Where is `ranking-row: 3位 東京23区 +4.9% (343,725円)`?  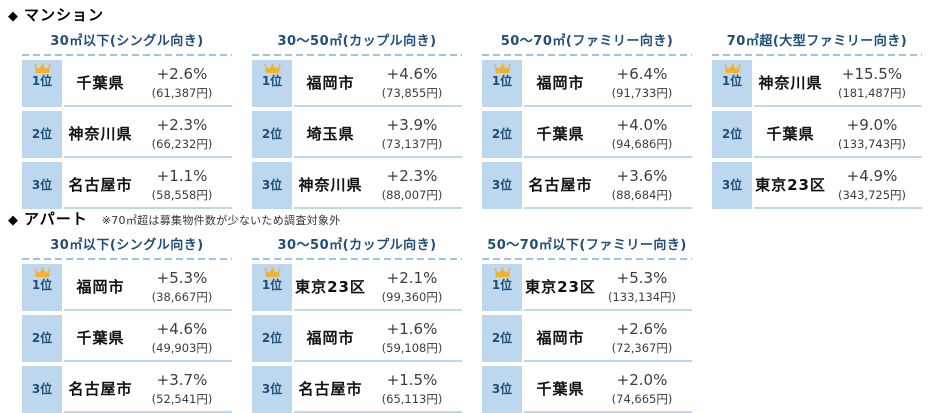 ranking-row: 3位 東京23区 +4.9% (343,725円) is located at coordinates (817, 185).